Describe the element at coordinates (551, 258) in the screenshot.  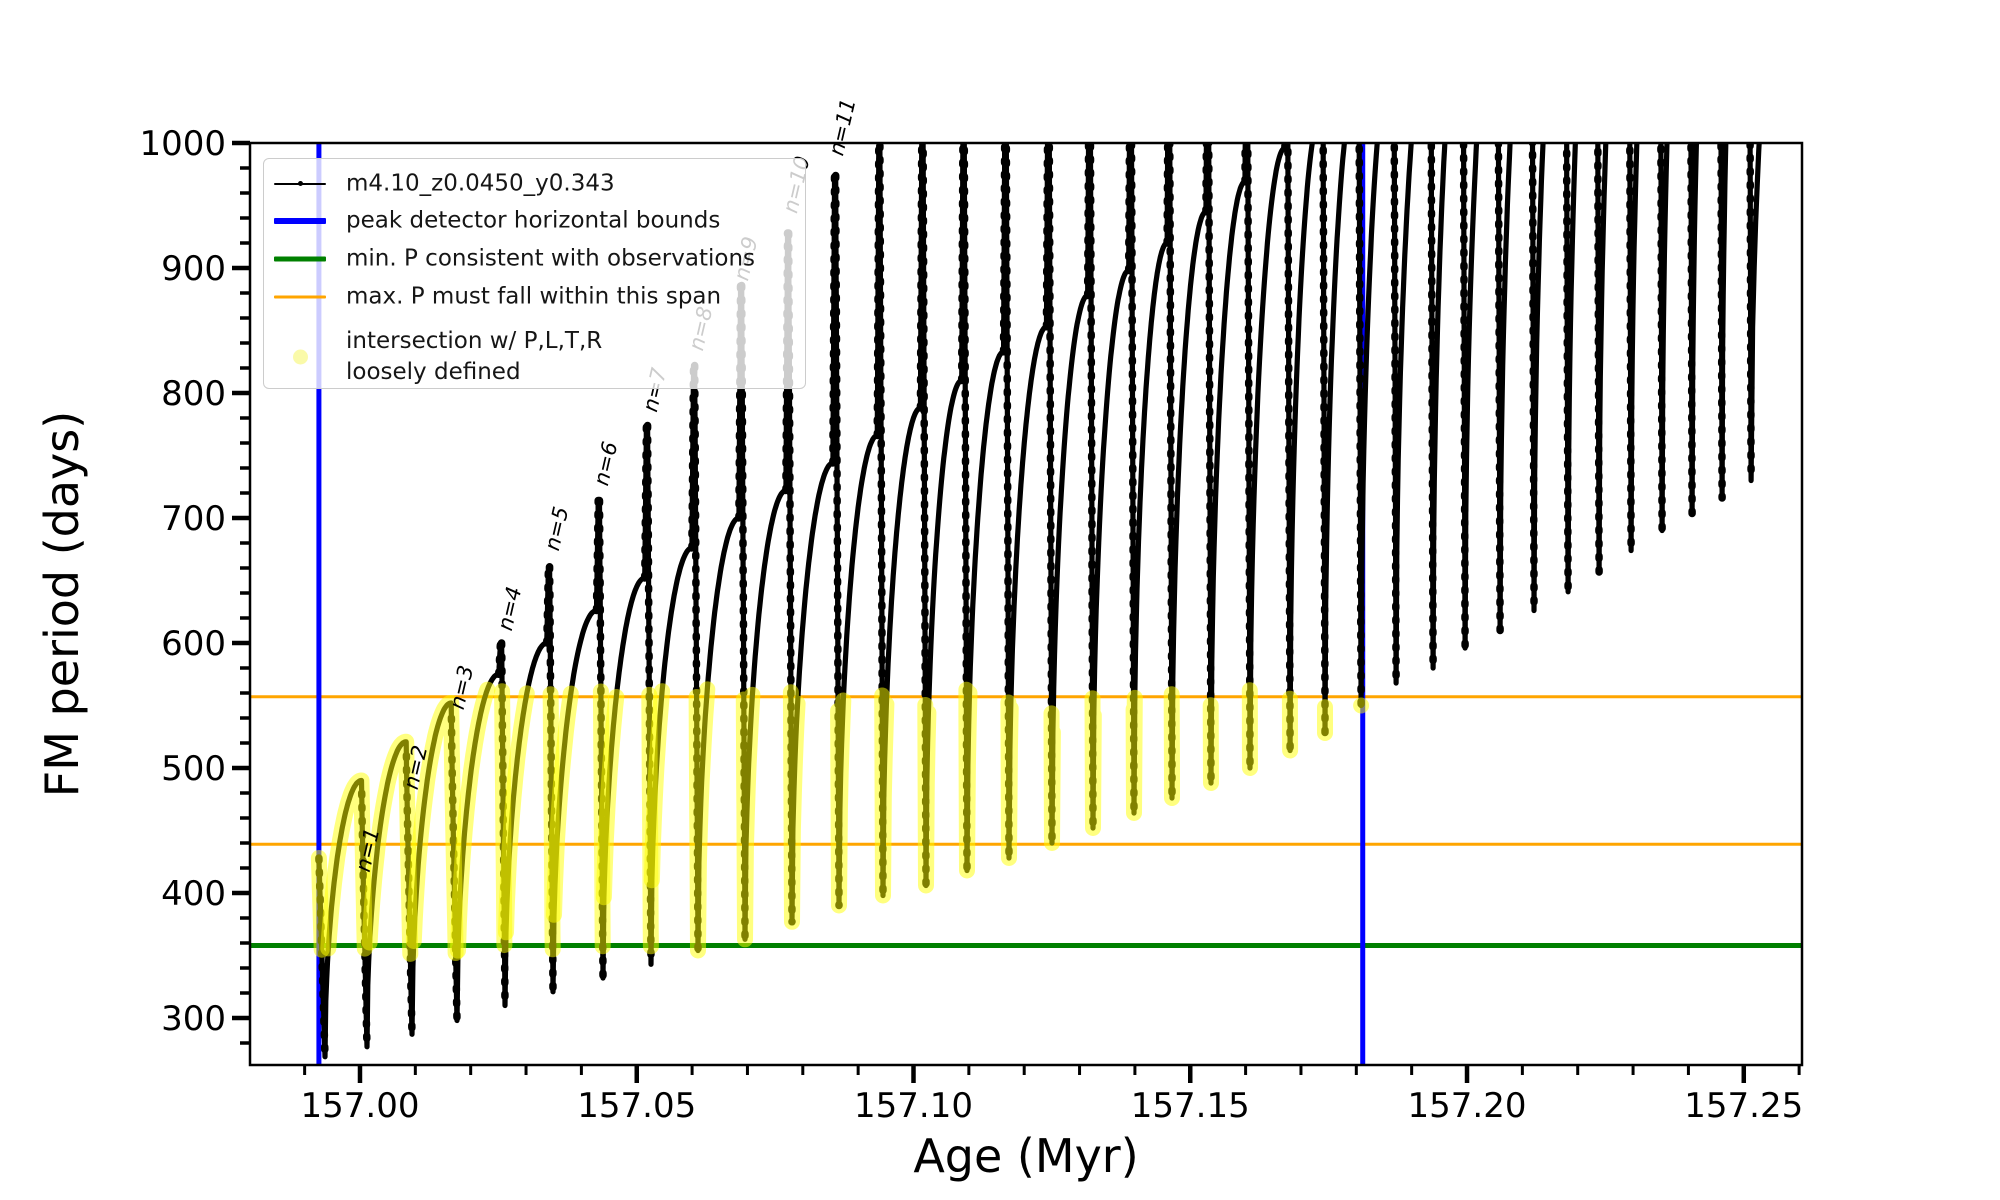
I see `legend-item-label: min. P consistent with observations` at that location.